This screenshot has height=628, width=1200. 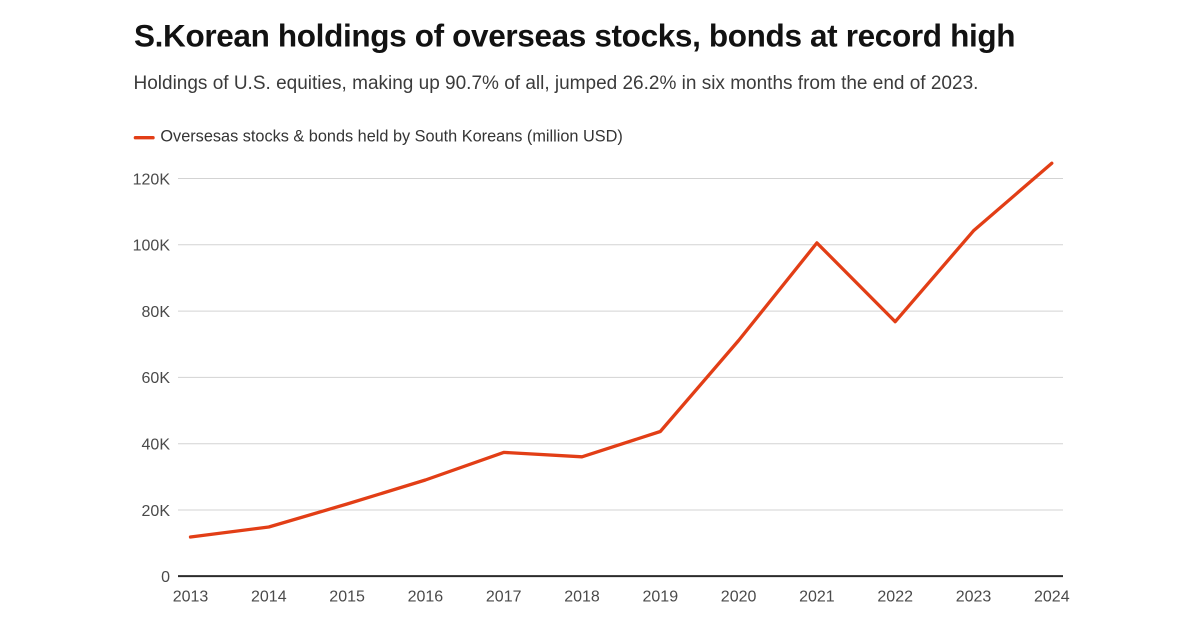 What do you see at coordinates (152, 246) in the screenshot?
I see `svg-text: 100K` at bounding box center [152, 246].